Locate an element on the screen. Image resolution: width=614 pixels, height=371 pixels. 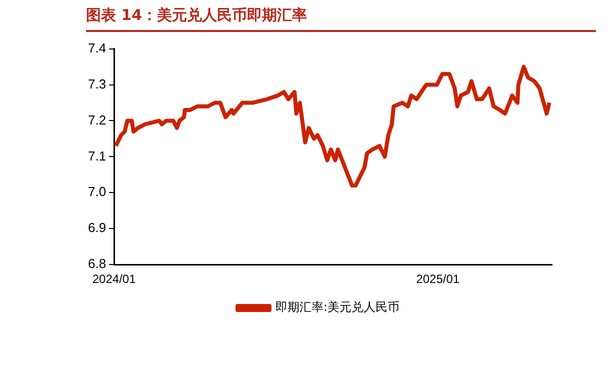
legend-label: 即期汇率:美元兑人民币 is located at coordinates (337, 307).